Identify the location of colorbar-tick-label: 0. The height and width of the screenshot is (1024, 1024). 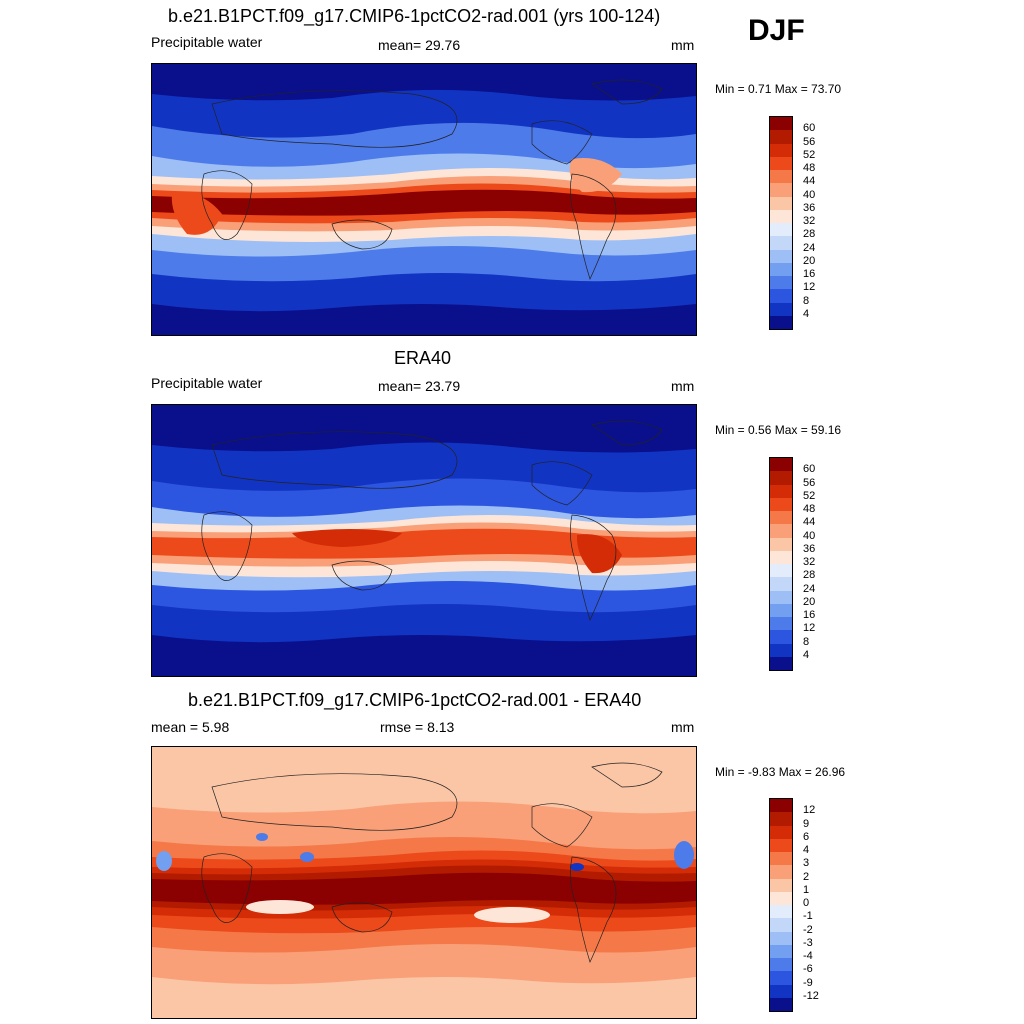
(806, 903).